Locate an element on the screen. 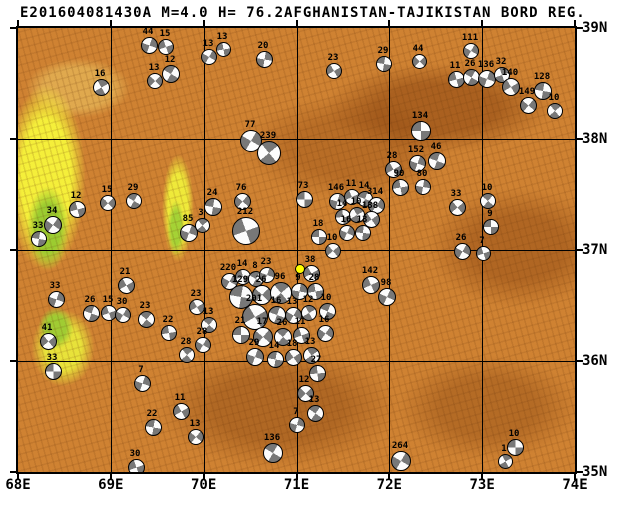 The height and width of the screenshot is (509, 617). focal-mechanism-label: 264 is located at coordinates (400, 446).